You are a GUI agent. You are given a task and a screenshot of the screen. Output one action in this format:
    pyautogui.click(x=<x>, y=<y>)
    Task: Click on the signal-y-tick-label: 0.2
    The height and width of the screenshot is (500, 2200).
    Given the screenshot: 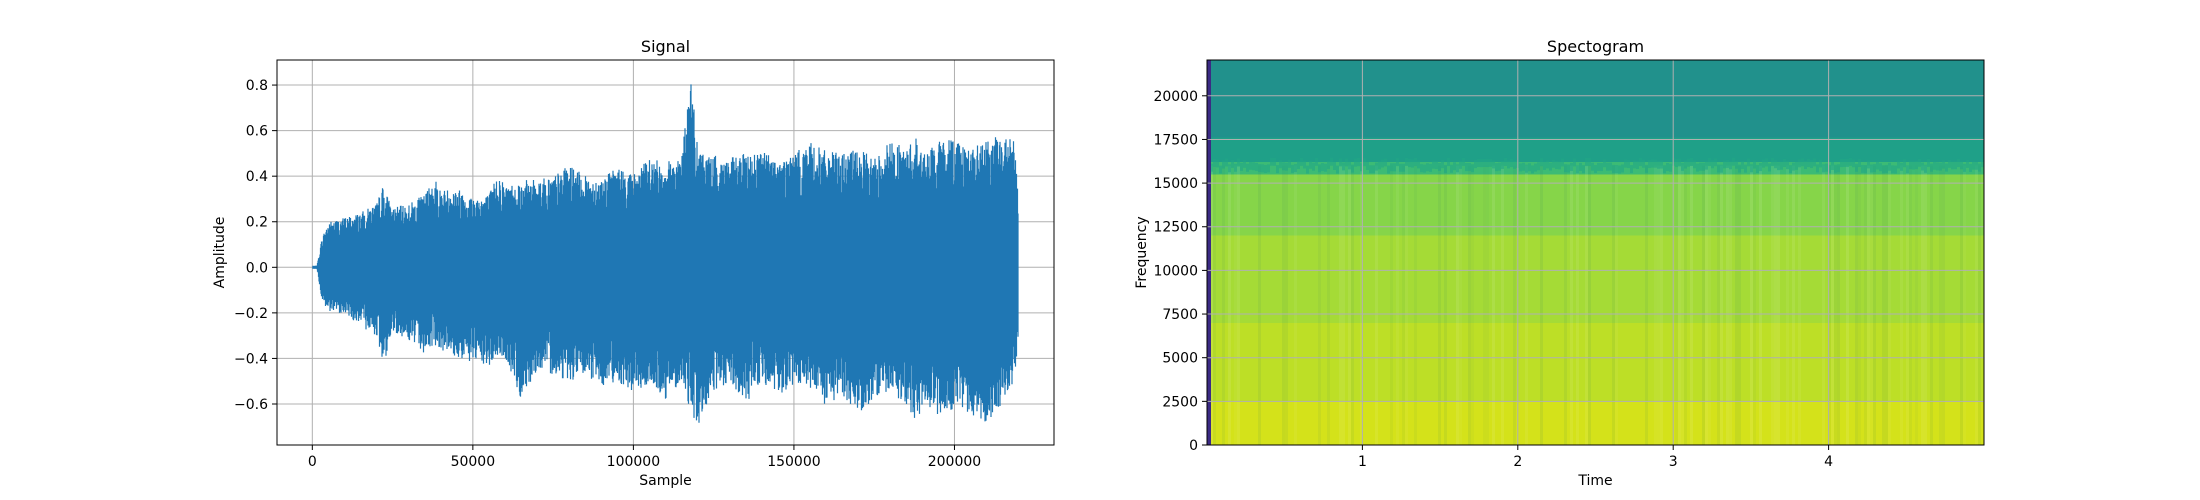 What is the action you would take?
    pyautogui.click(x=257, y=223)
    